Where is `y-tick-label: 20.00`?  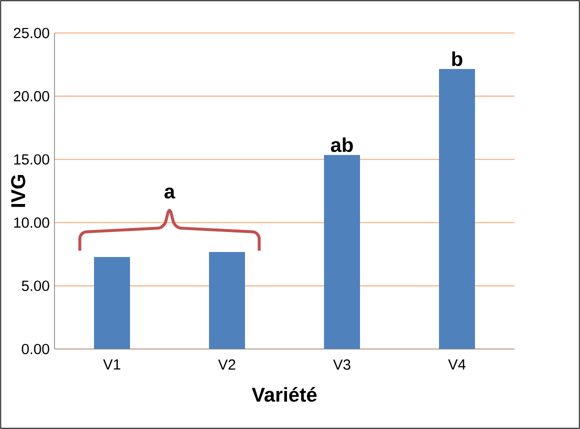 y-tick-label: 20.00 is located at coordinates (32, 96).